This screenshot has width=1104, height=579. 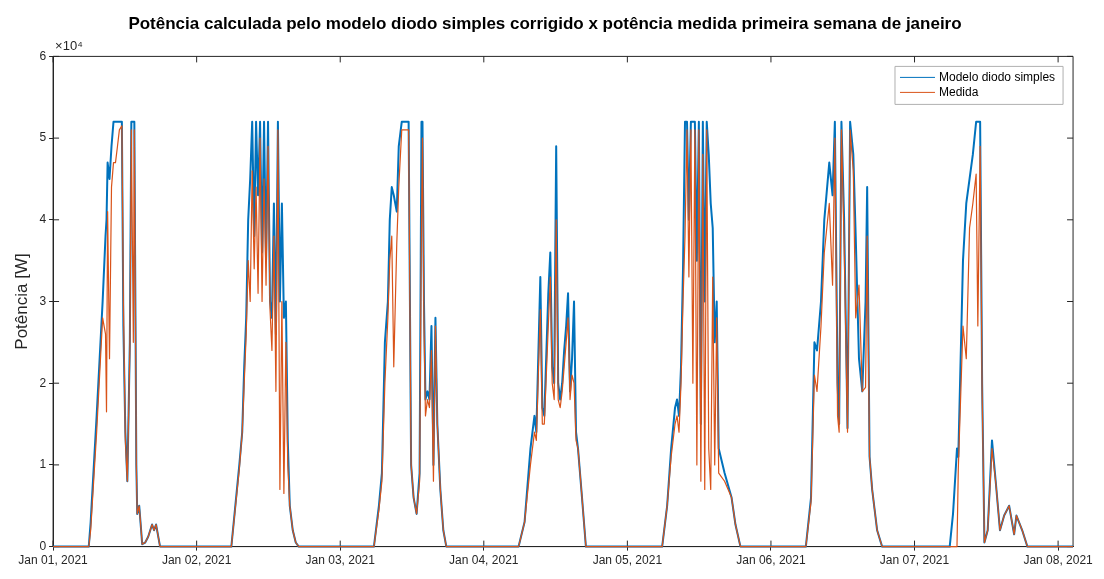 What do you see at coordinates (340, 560) in the screenshot?
I see `x-tick-label: Jan 03, 2021` at bounding box center [340, 560].